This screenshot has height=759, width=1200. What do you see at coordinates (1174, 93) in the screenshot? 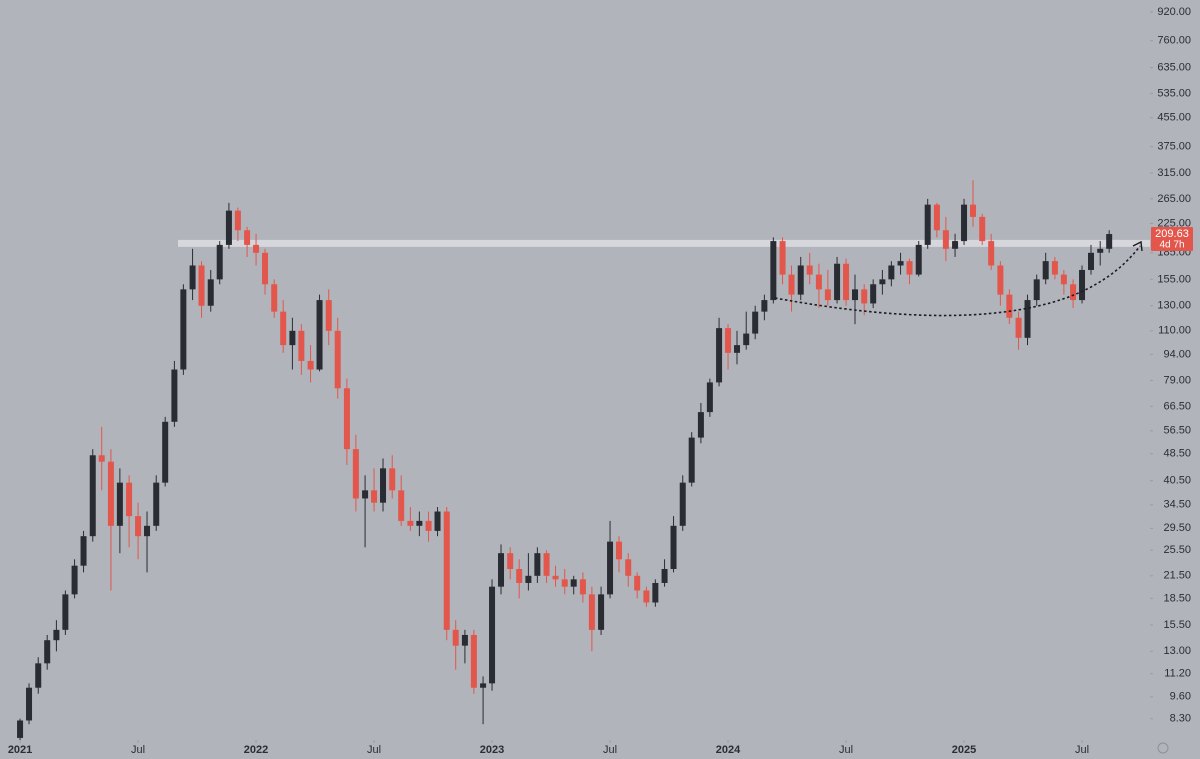
I see `y-tick-label: 535.00` at bounding box center [1174, 93].